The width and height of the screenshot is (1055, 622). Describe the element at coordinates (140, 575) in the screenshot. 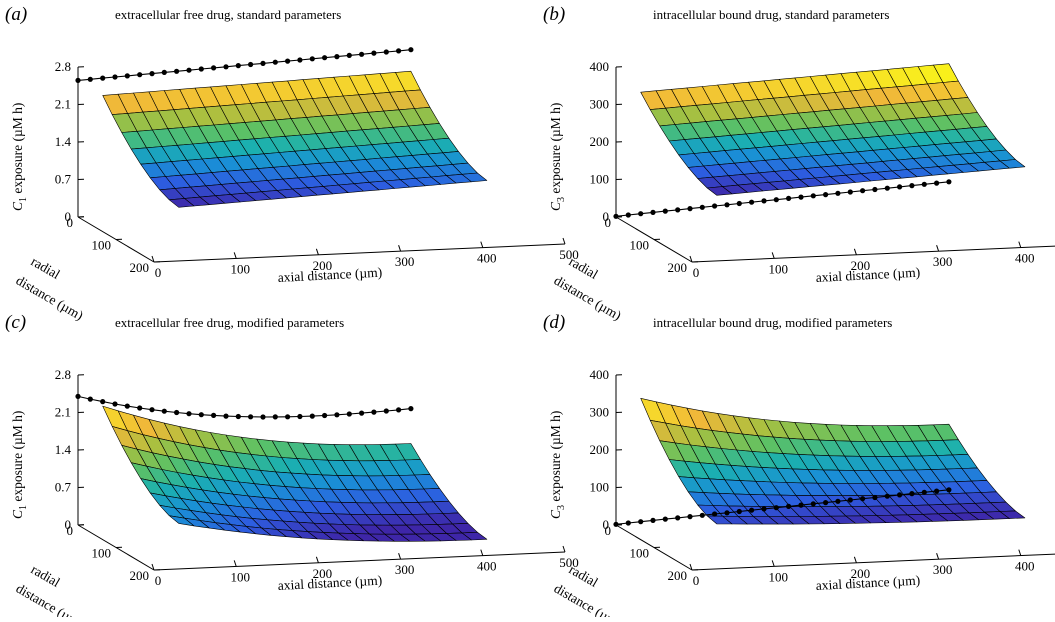

I see `radial-tick-label: 200` at that location.